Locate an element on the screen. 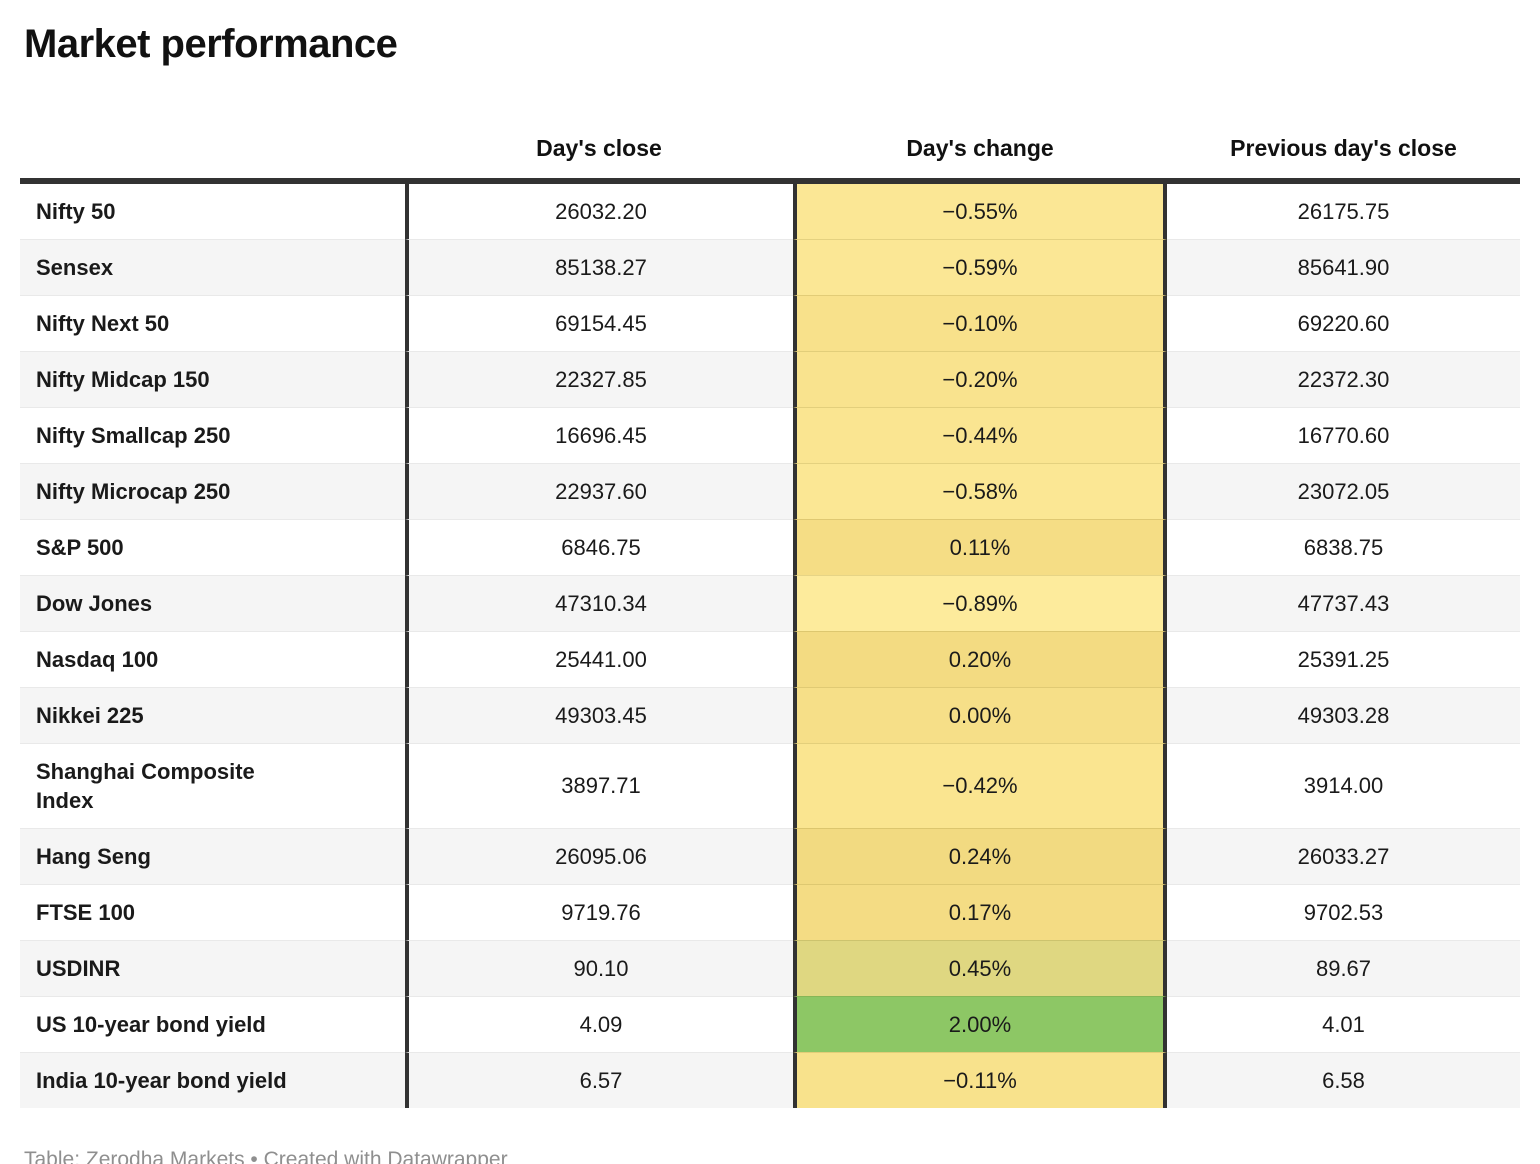  row-label: Shanghai Composite Index is located at coordinates (212, 785).